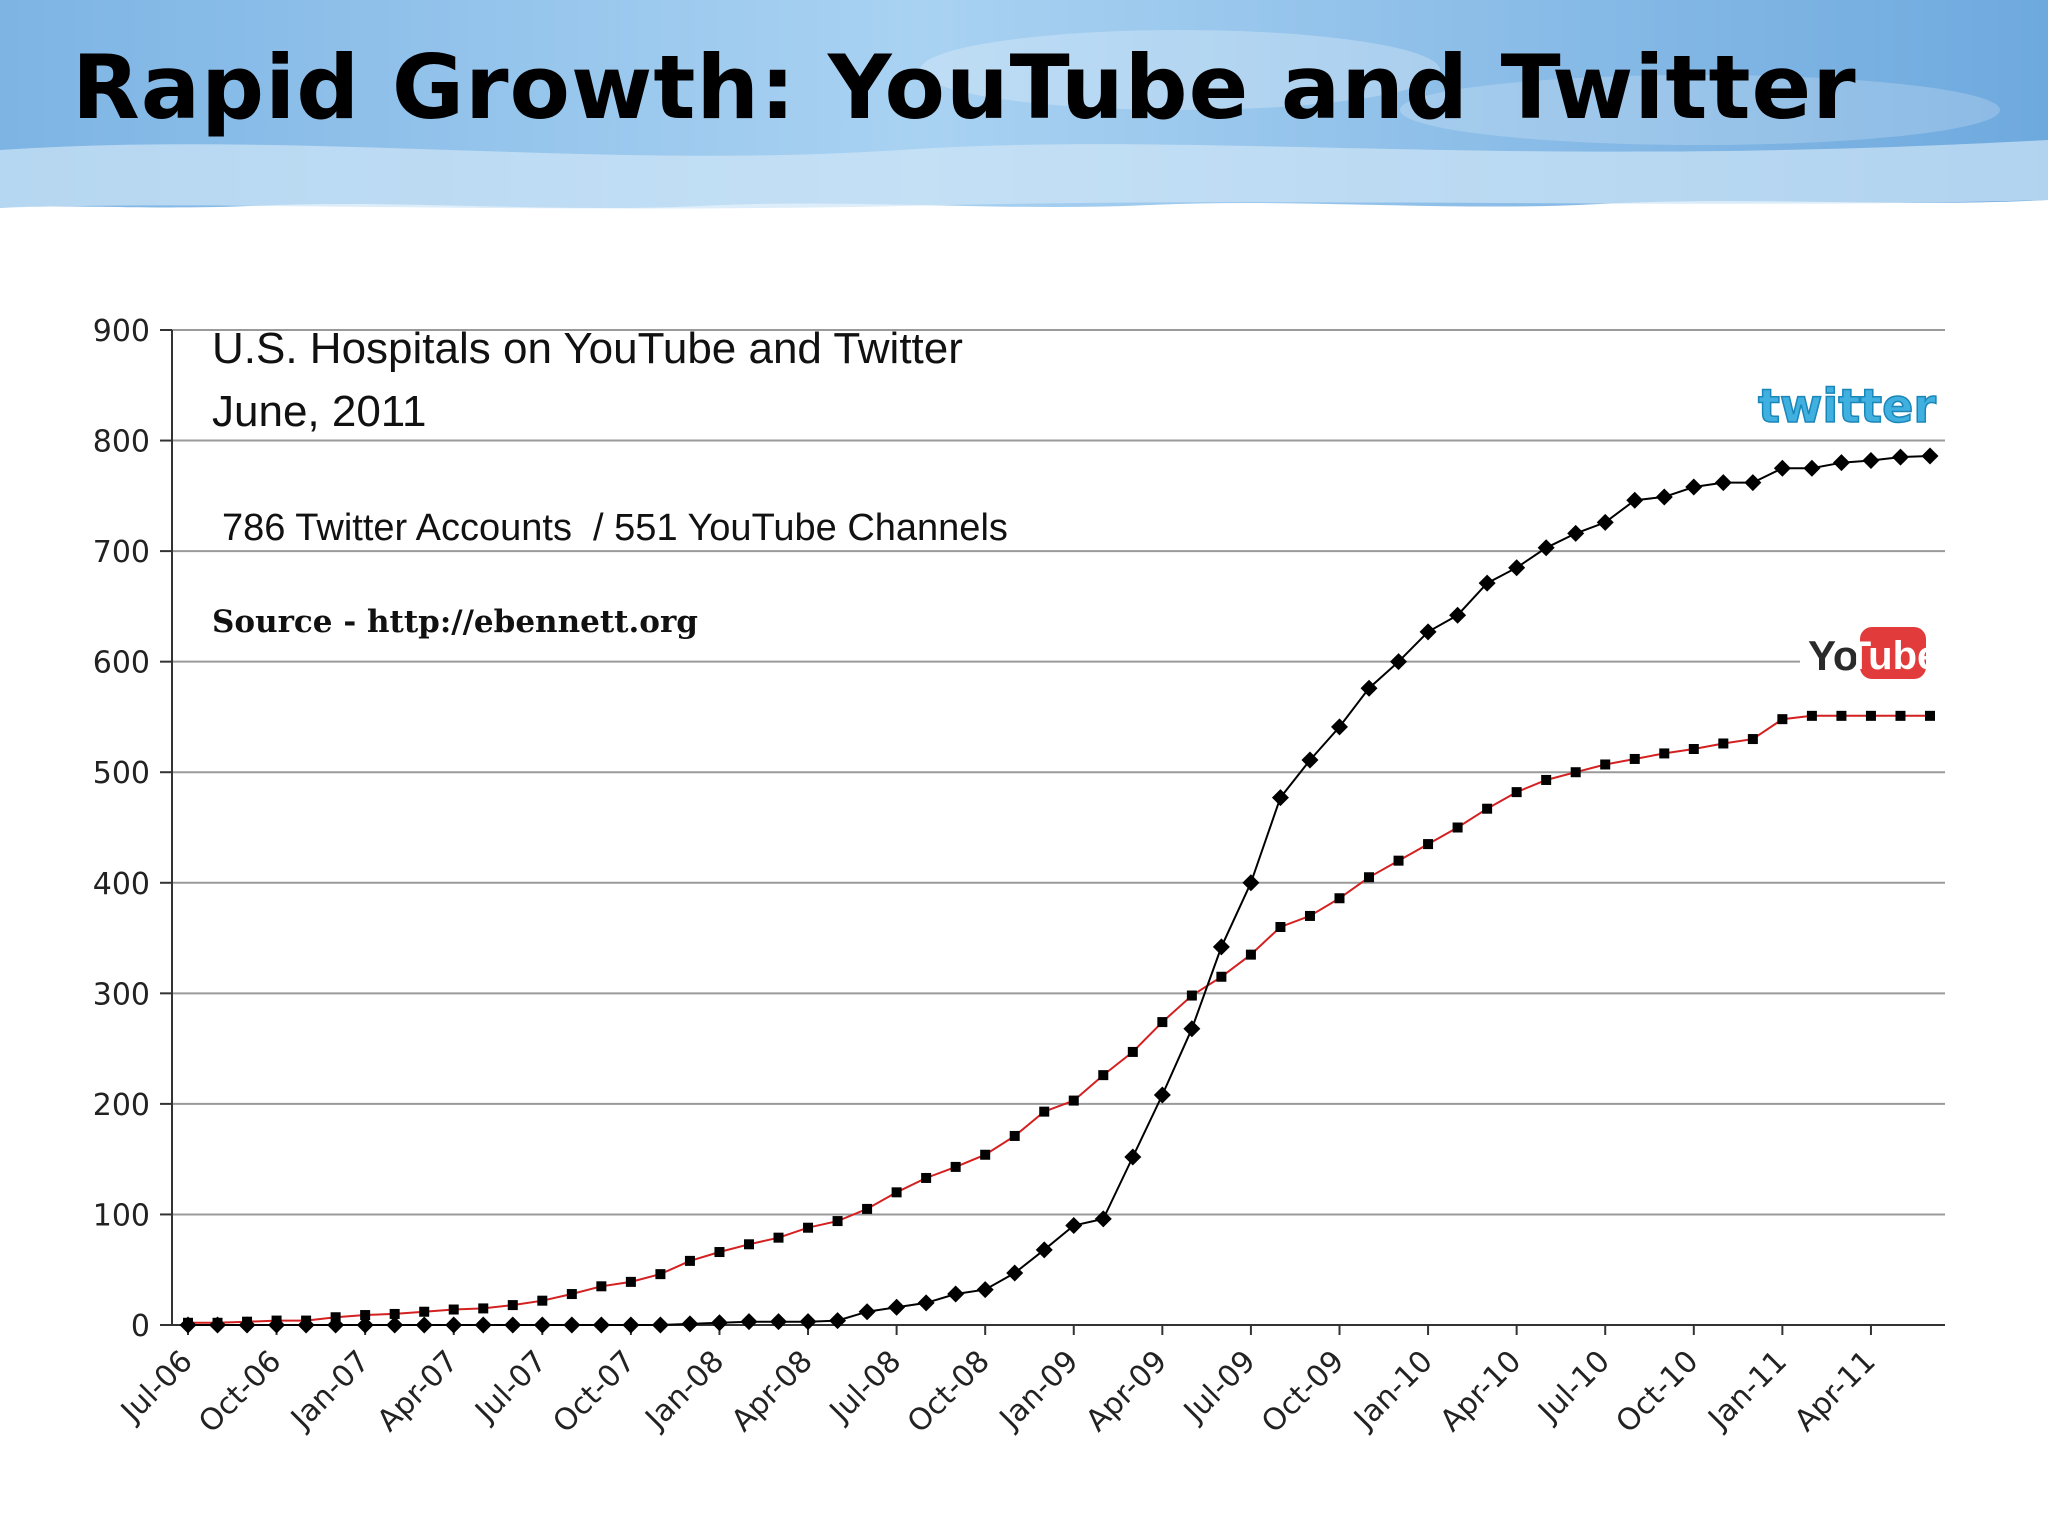 This screenshot has height=1536, width=2048. I want to click on chart-subtitle: June, 2011, so click(319, 411).